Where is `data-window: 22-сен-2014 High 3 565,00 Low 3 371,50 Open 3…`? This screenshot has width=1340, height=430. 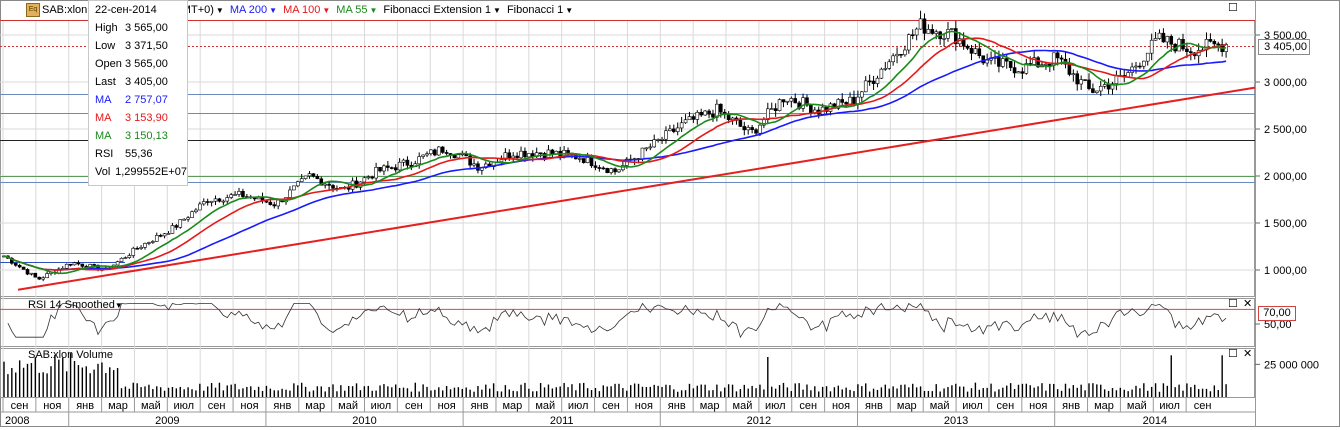
data-window: 22-сен-2014 High 3 565,00 Low 3 371,50 Open 3… is located at coordinates (138, 93).